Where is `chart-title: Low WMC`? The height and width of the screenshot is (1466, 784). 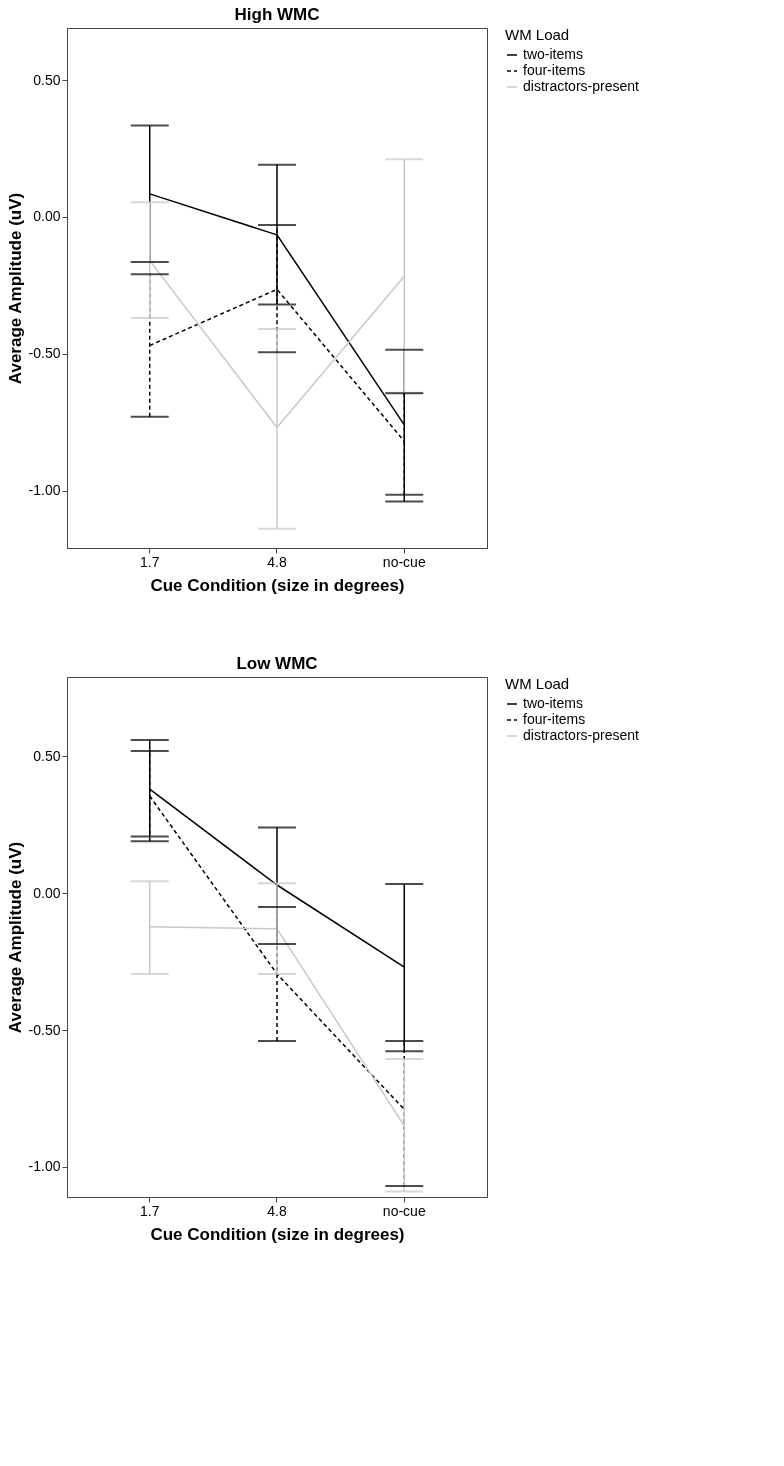
chart-title: Low WMC is located at coordinates (277, 663).